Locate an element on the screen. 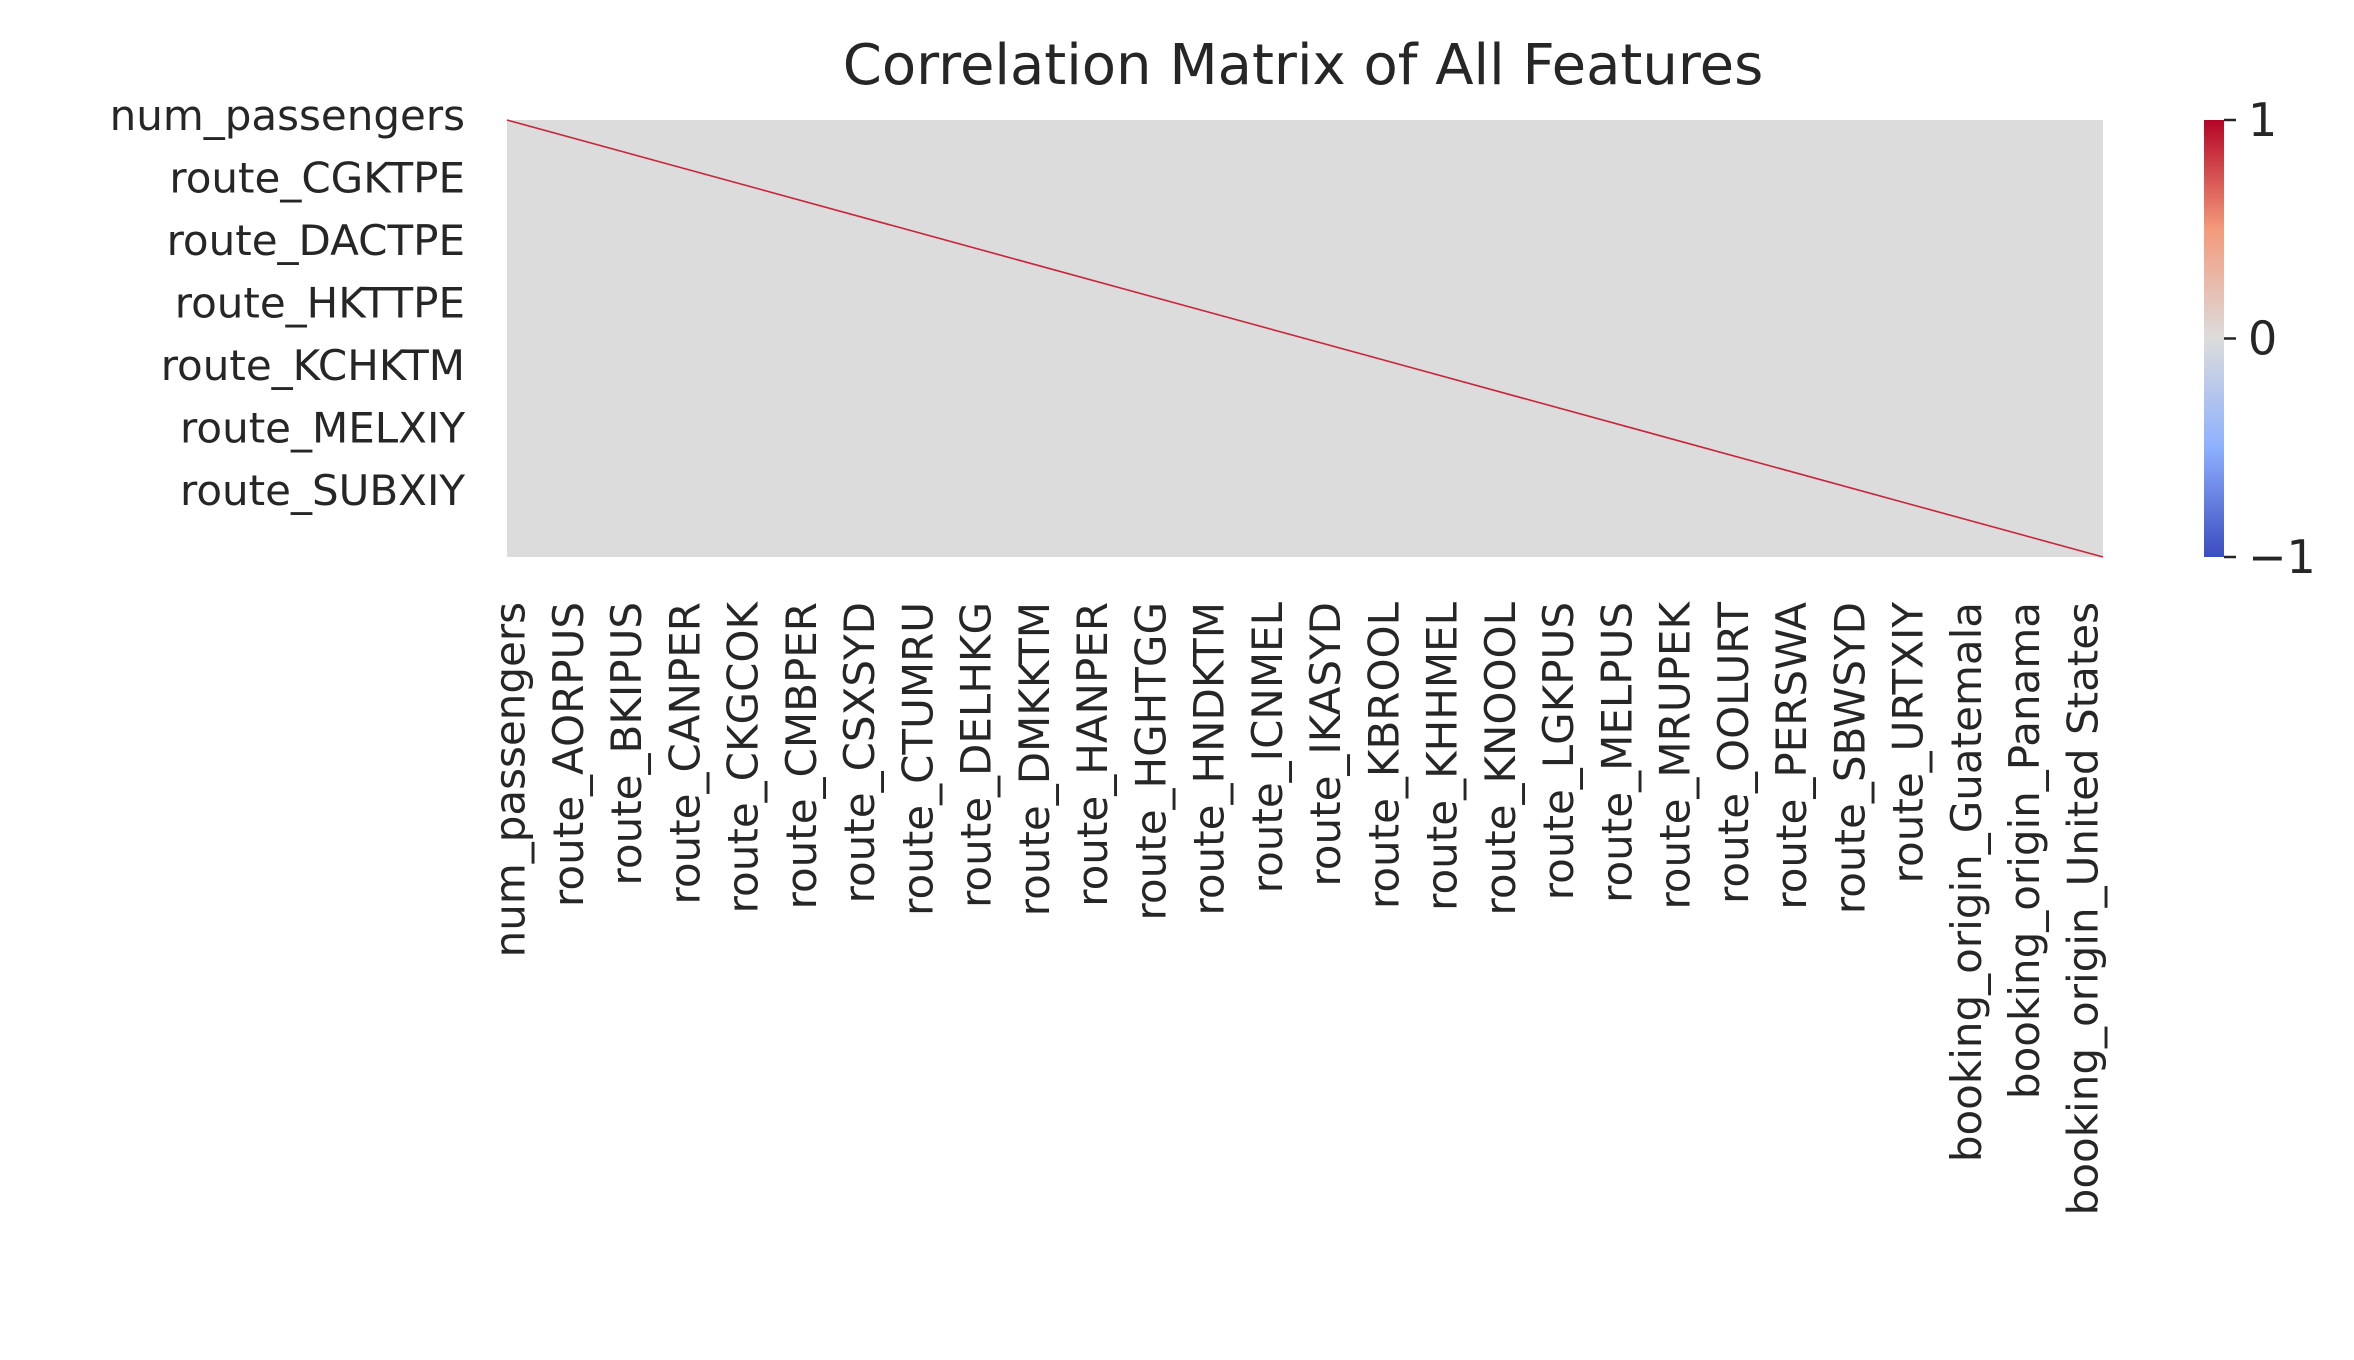 The width and height of the screenshot is (2354, 1360). column-tick-label: route_CMBPER is located at coordinates (801, 755).